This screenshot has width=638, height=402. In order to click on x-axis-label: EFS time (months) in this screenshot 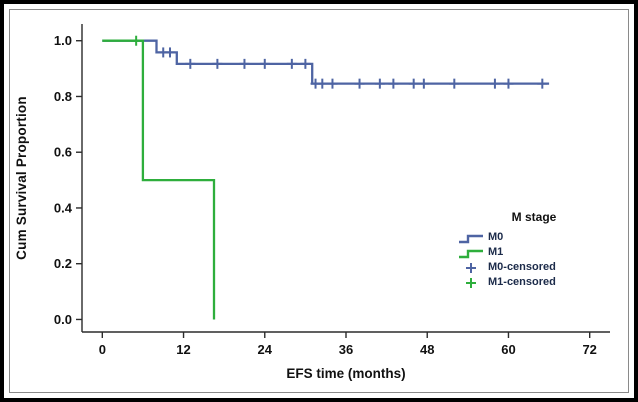, I will do `click(346, 373)`.